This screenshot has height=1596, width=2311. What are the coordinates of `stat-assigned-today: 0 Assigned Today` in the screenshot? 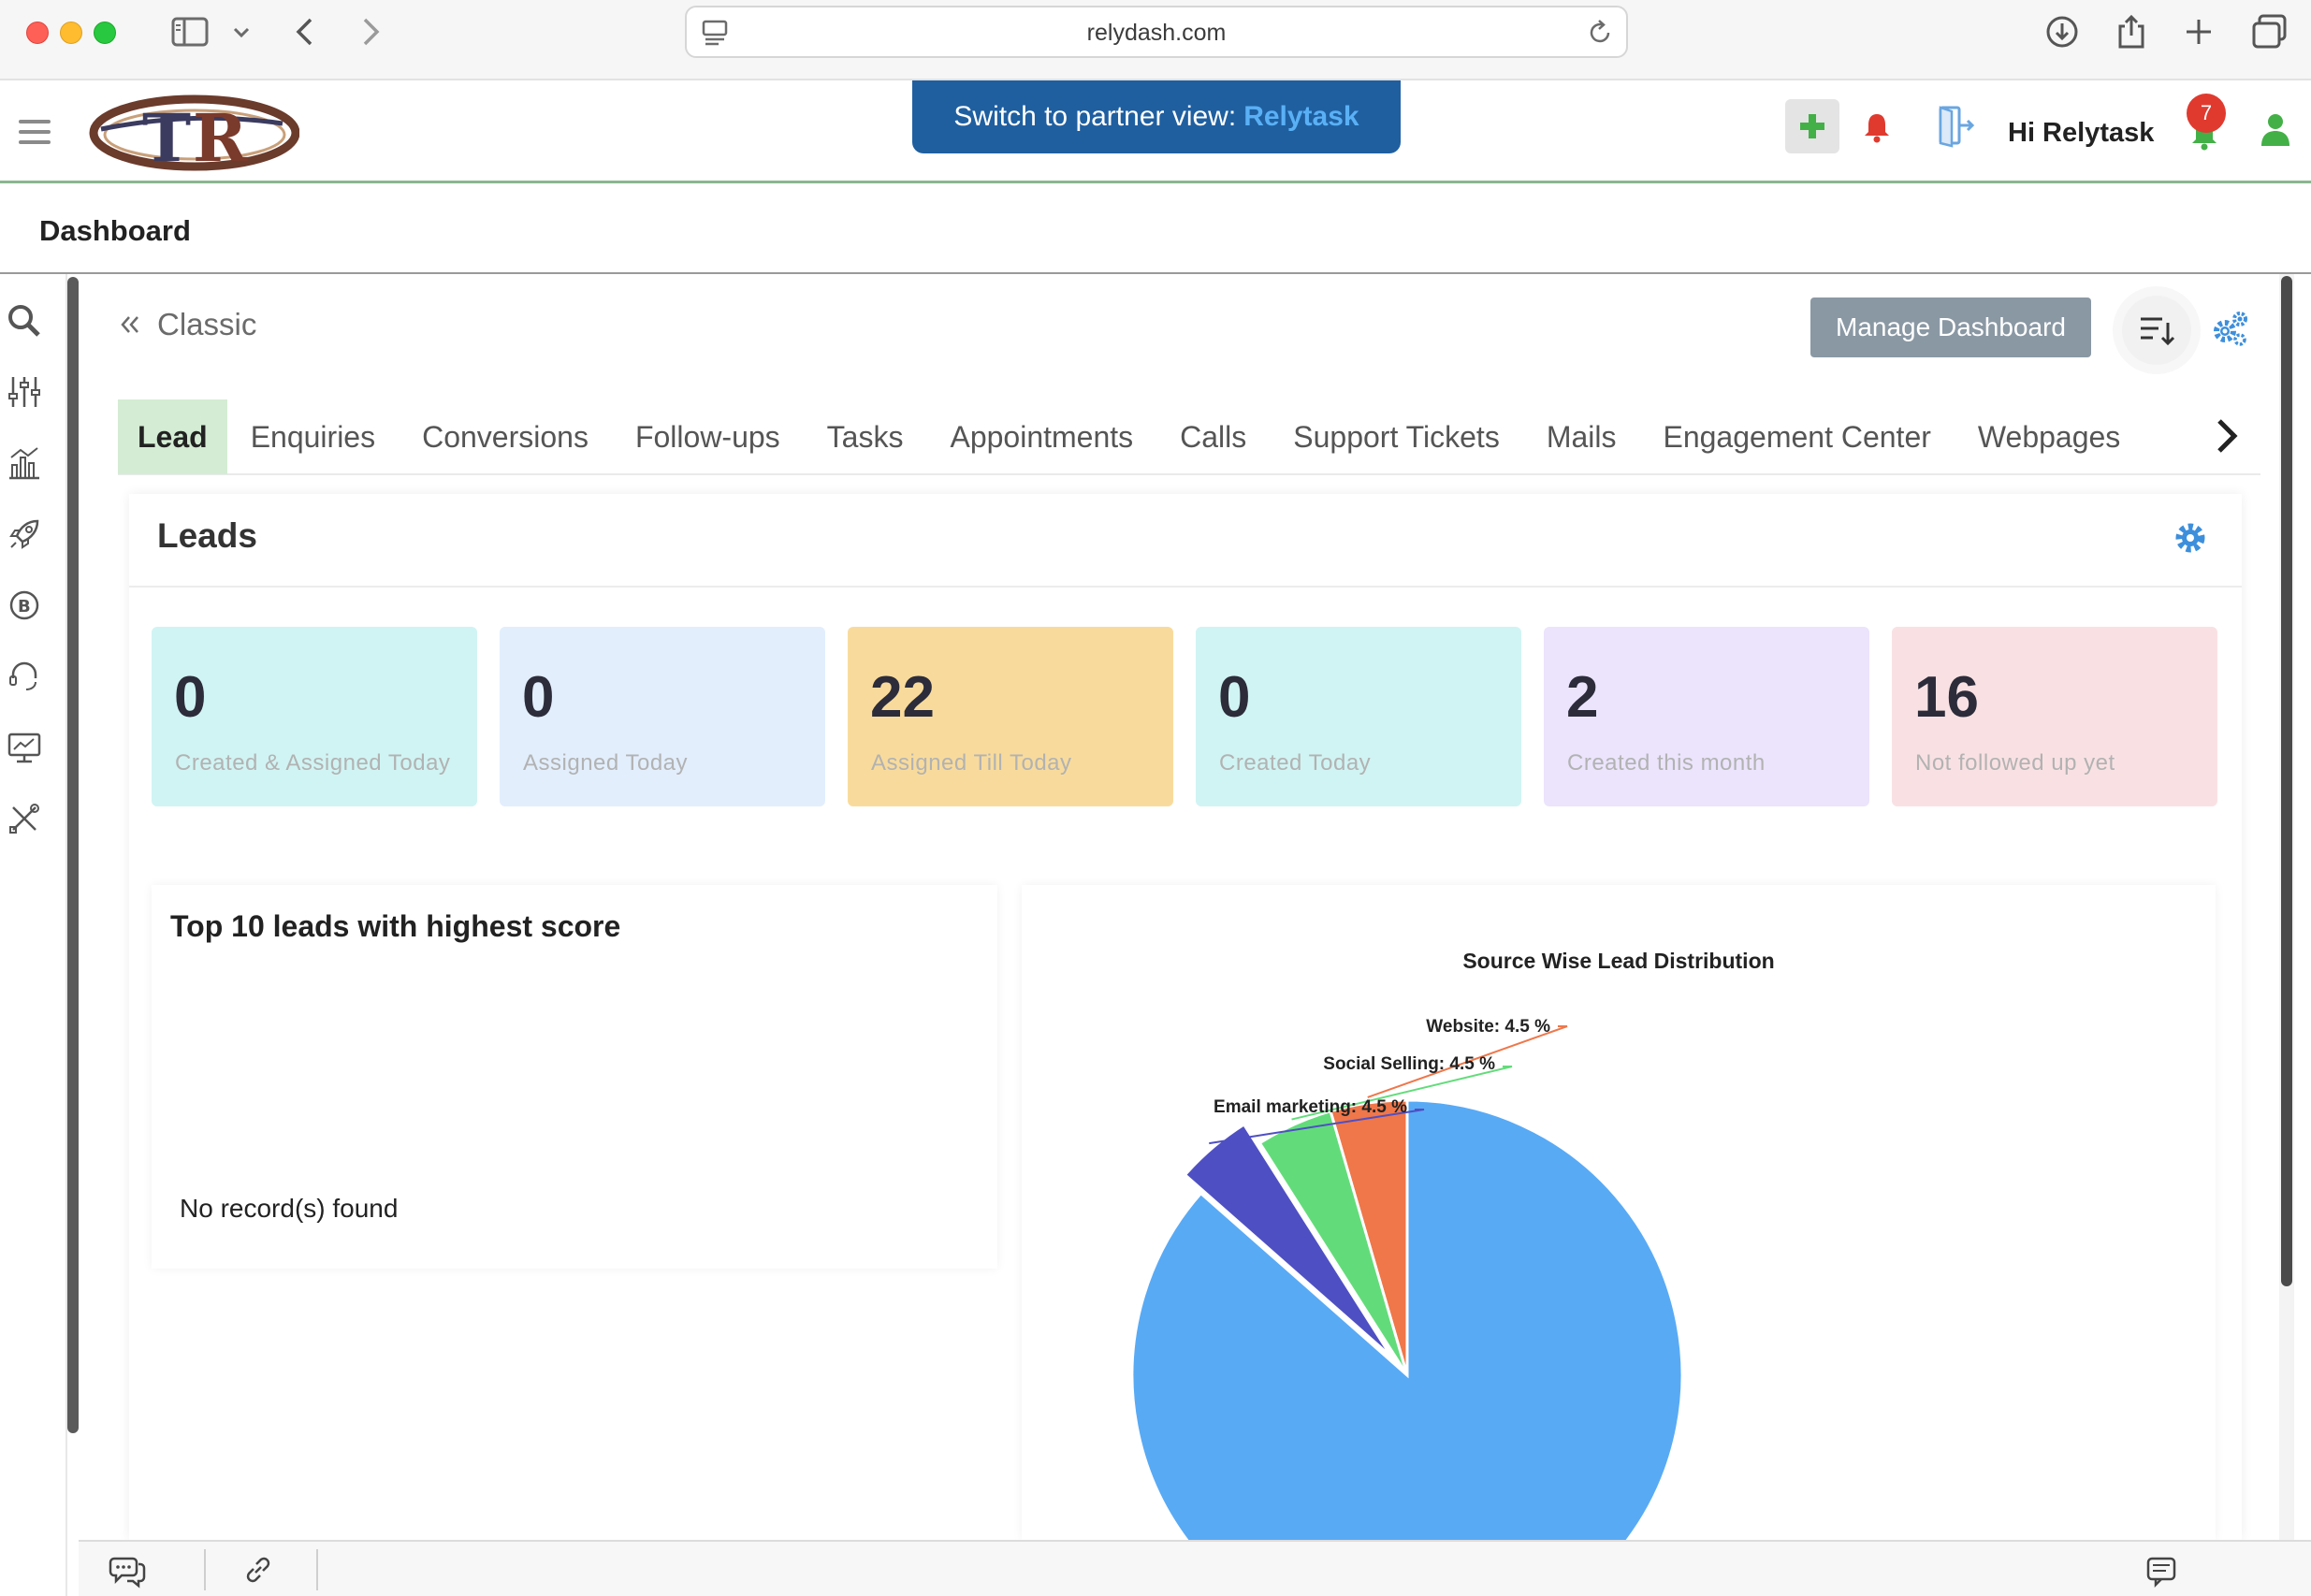 It's located at (663, 716).